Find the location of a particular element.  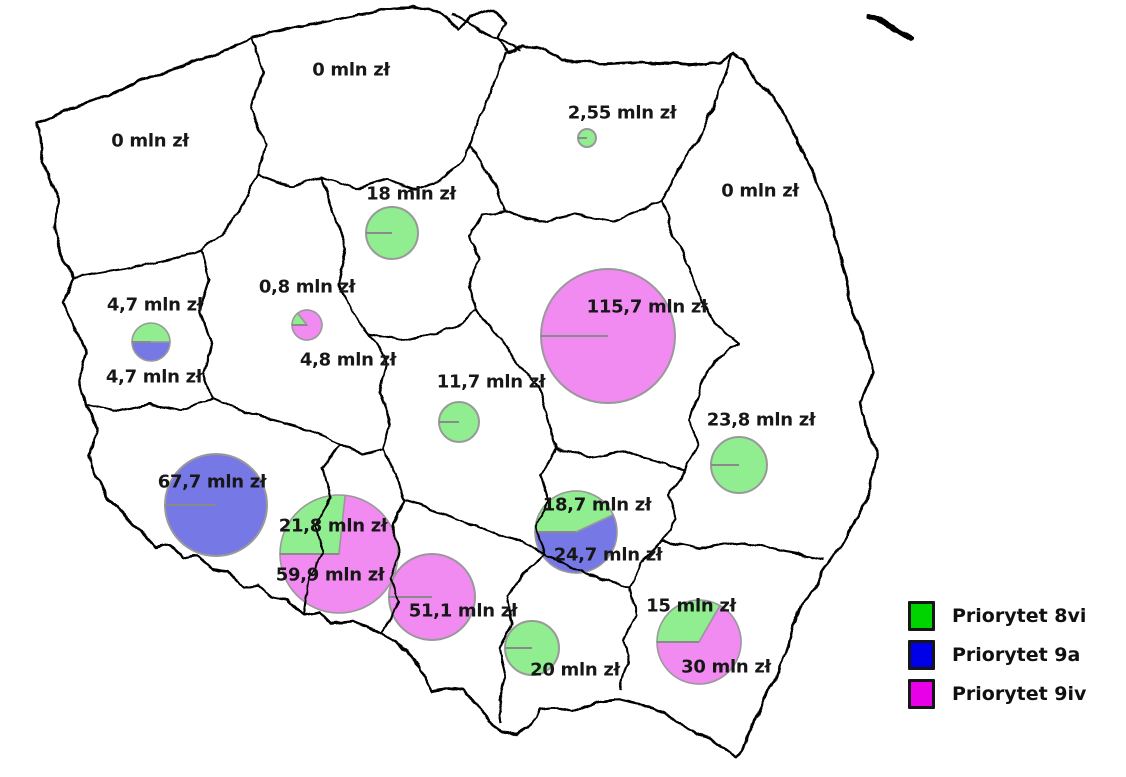

pie-slice-9a is located at coordinates (151, 351).